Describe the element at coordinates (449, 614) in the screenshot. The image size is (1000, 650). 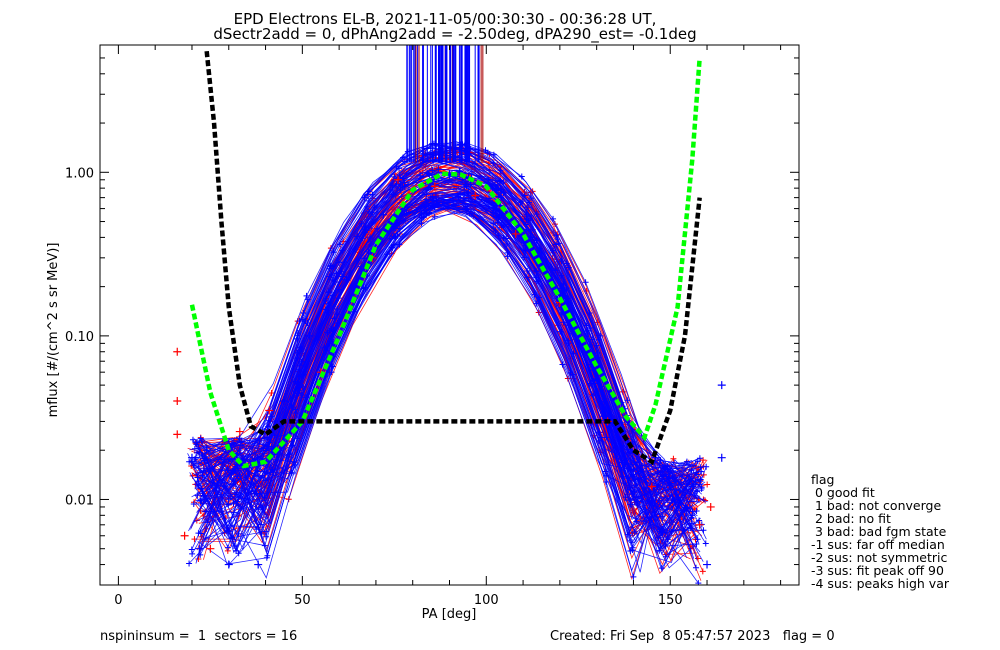
I see `x-axis-label: PA [deg]` at that location.